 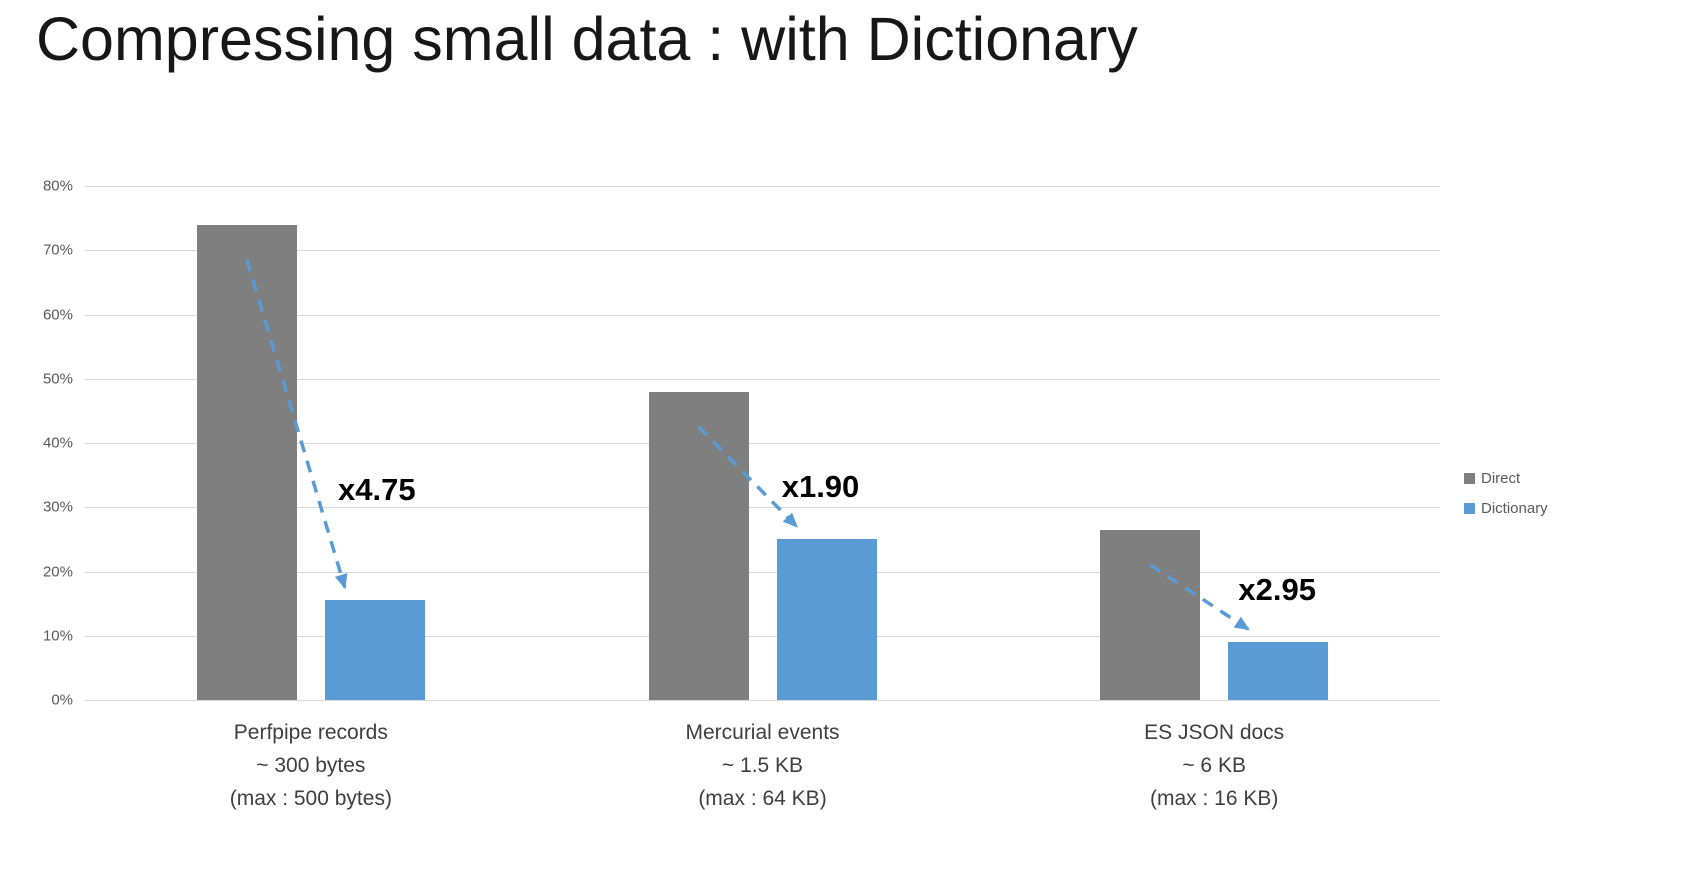 I want to click on category-label: ES JSON docs ~ 6 KB (max : 16 KB), so click(x=1214, y=765).